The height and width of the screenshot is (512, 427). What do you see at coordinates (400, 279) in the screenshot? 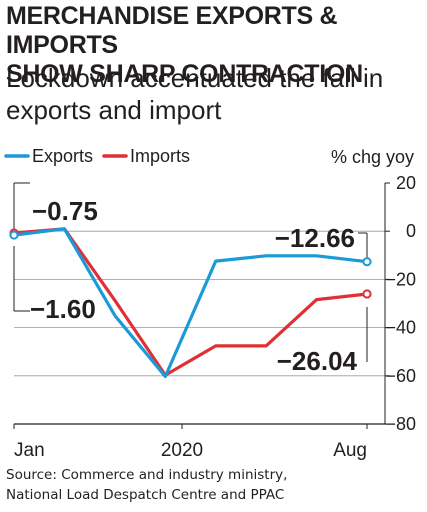
I see `y-tick-label: −20` at bounding box center [400, 279].